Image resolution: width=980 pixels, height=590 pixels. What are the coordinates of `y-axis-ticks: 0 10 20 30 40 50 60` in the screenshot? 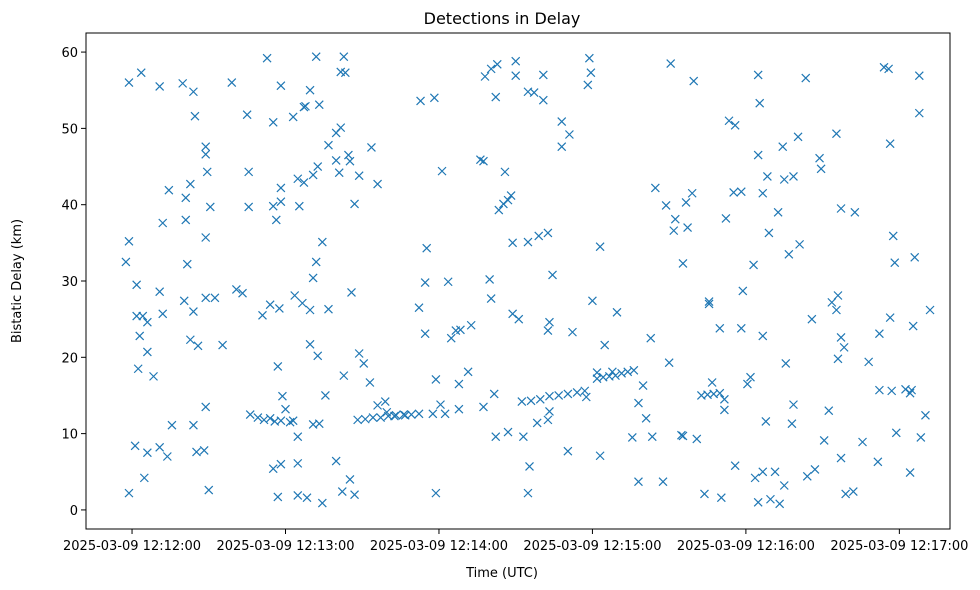 It's located at (73, 282).